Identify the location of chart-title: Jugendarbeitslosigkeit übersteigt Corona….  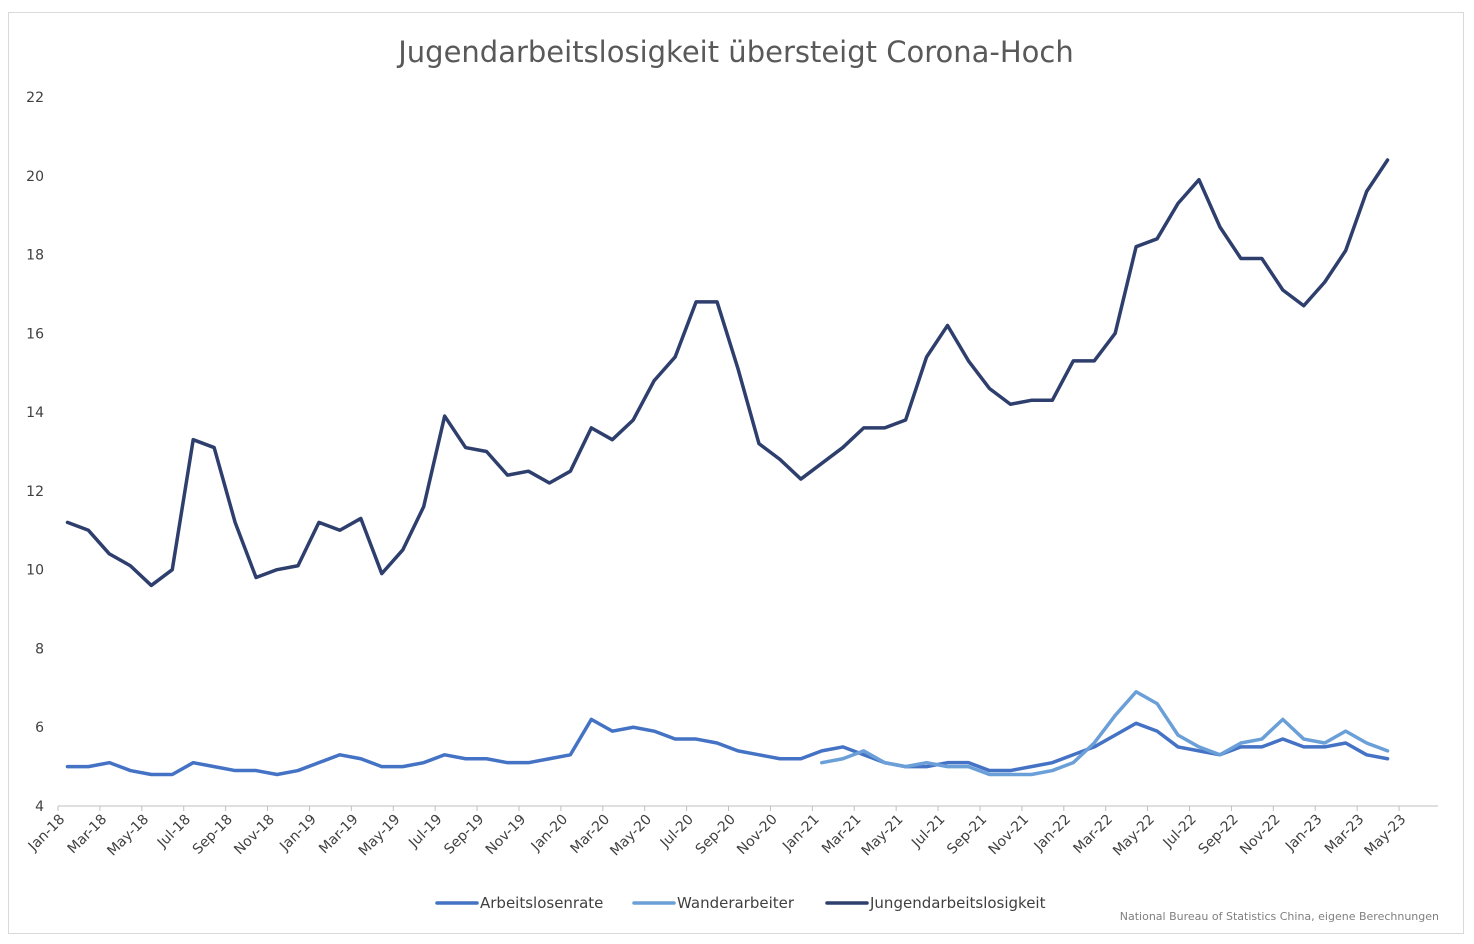
(735, 52).